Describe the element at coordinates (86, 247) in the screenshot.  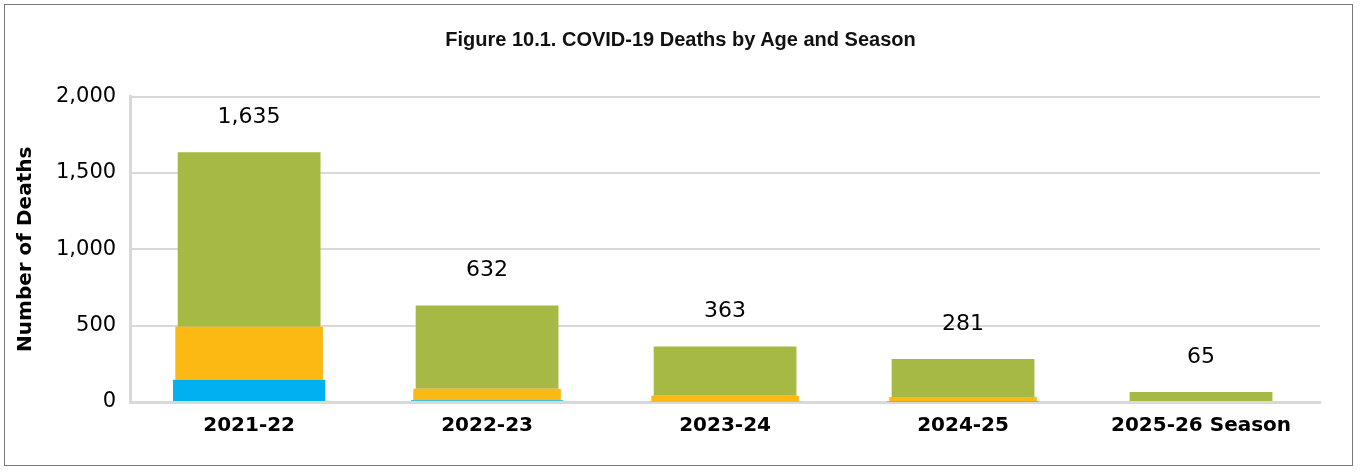
I see `y-tick-label: 1,000` at that location.